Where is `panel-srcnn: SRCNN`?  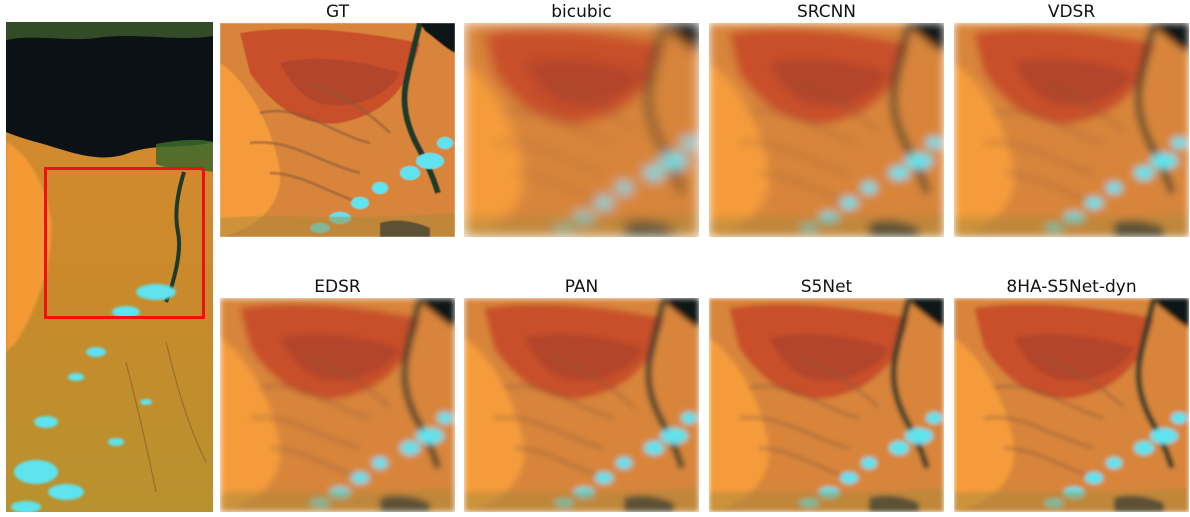 panel-srcnn: SRCNN is located at coordinates (826, 119).